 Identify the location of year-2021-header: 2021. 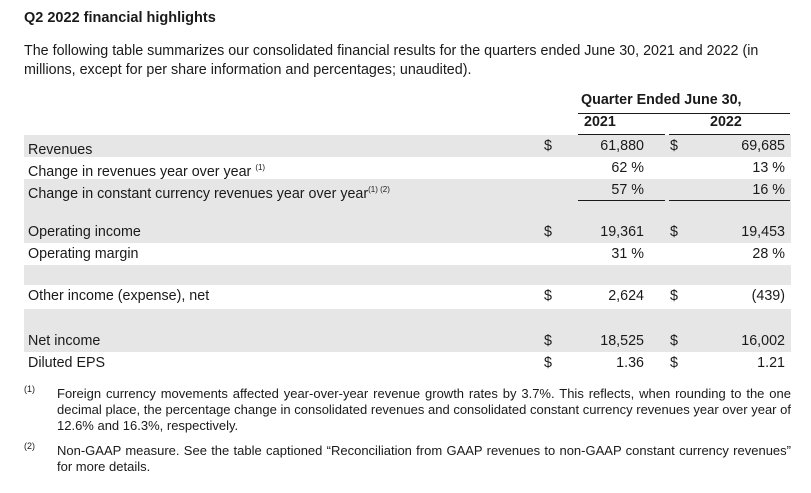
(600, 122).